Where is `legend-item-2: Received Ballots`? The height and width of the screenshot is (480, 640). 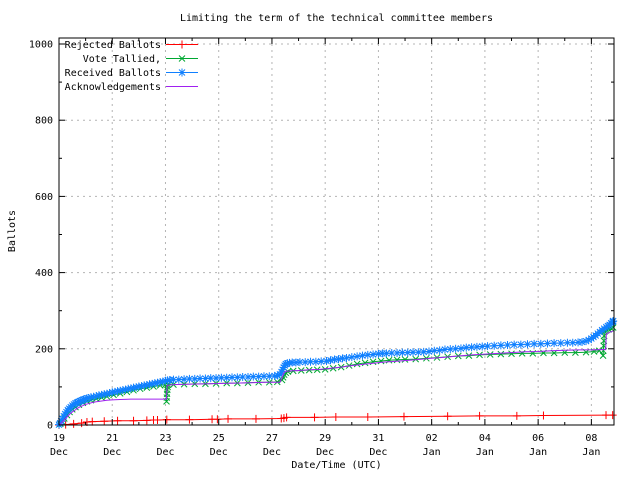
legend-item-2: Received Ballots is located at coordinates (131, 73).